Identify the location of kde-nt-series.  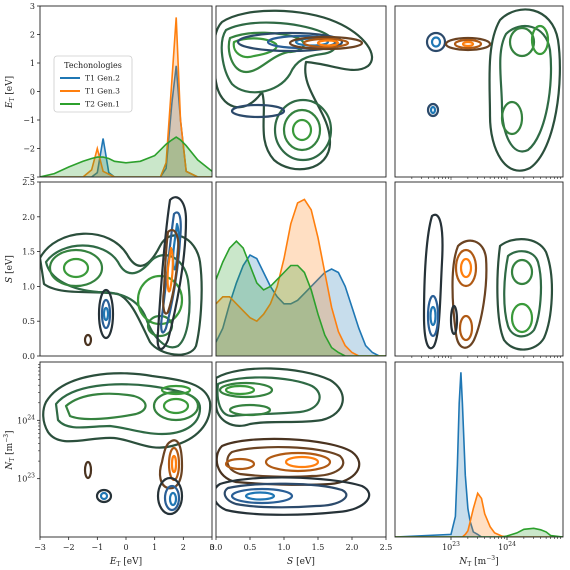
(479, 454).